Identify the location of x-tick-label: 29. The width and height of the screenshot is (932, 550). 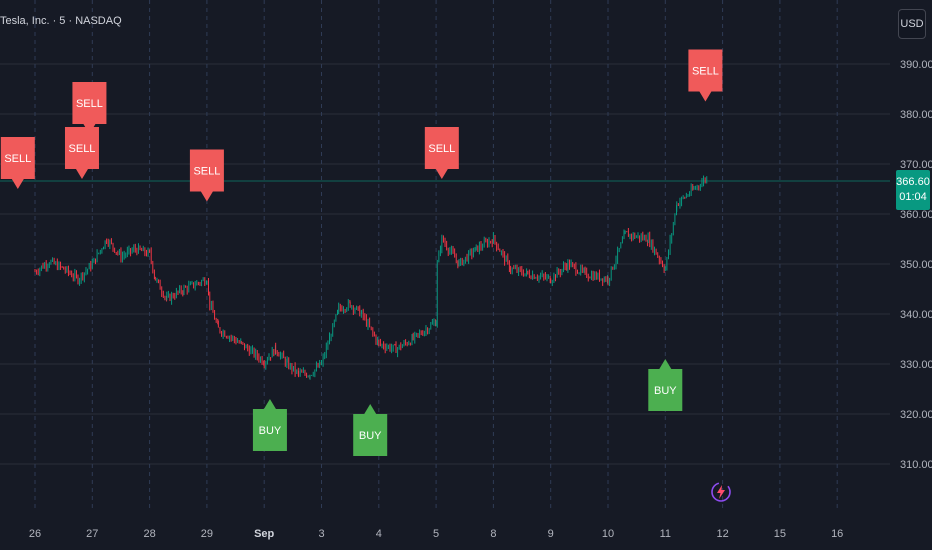
(207, 534).